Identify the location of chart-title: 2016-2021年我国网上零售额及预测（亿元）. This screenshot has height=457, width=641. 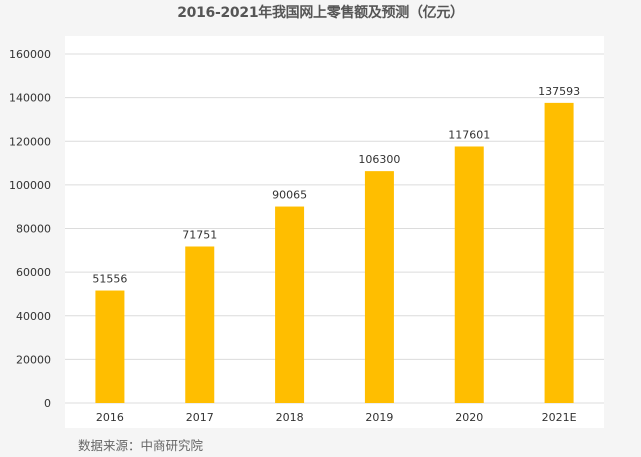
(320, 13).